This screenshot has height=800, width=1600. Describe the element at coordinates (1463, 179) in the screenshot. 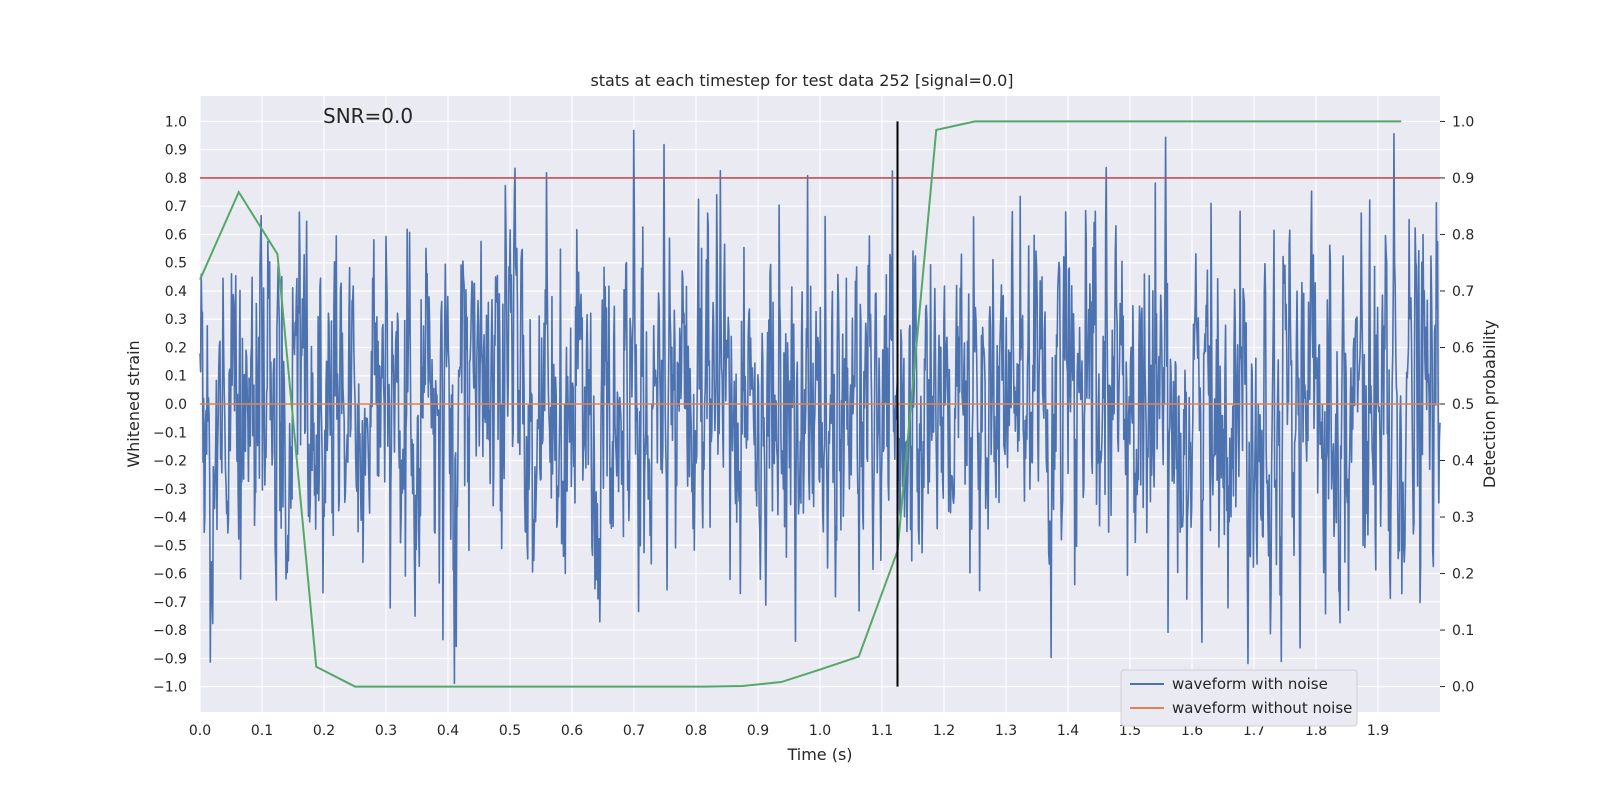

I see `y-right-tick-label: 0.9` at that location.